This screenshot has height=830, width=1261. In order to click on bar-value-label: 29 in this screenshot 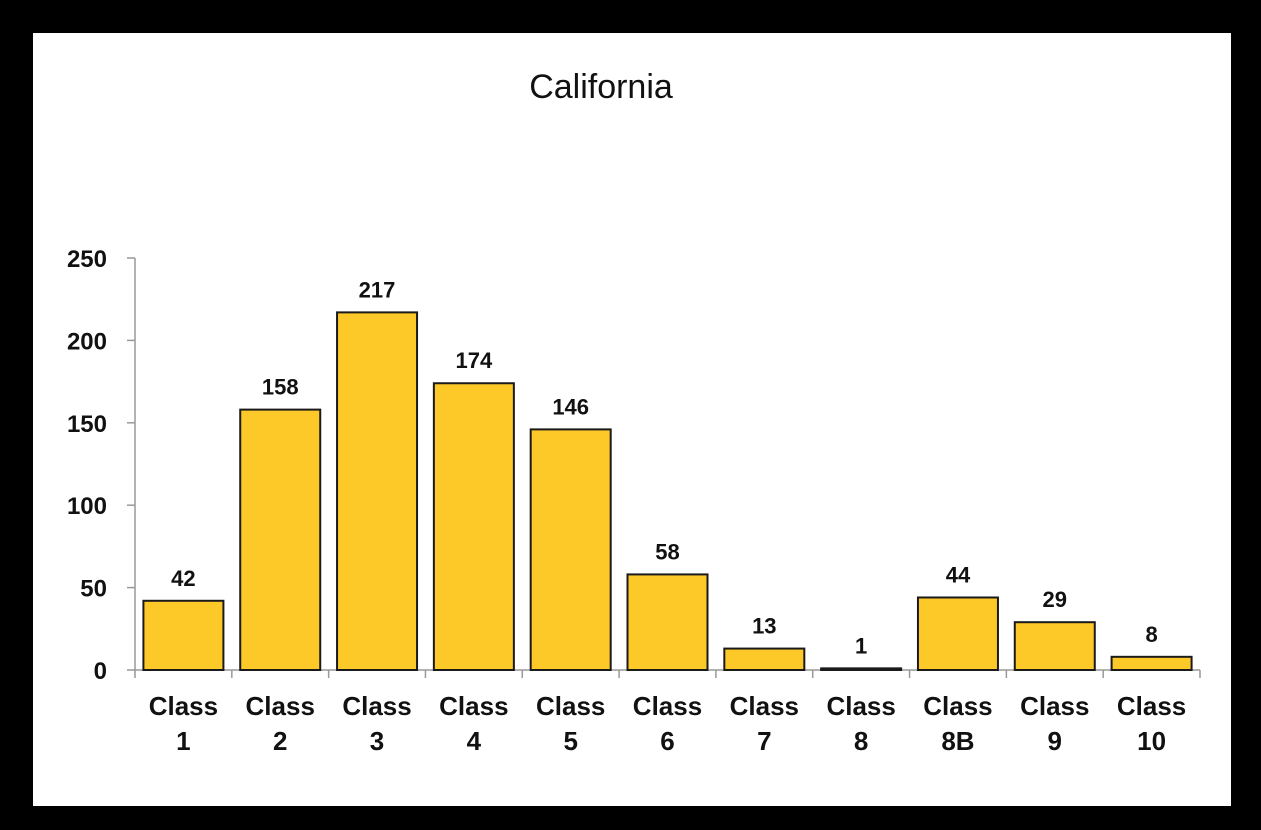, I will do `click(1055, 599)`.